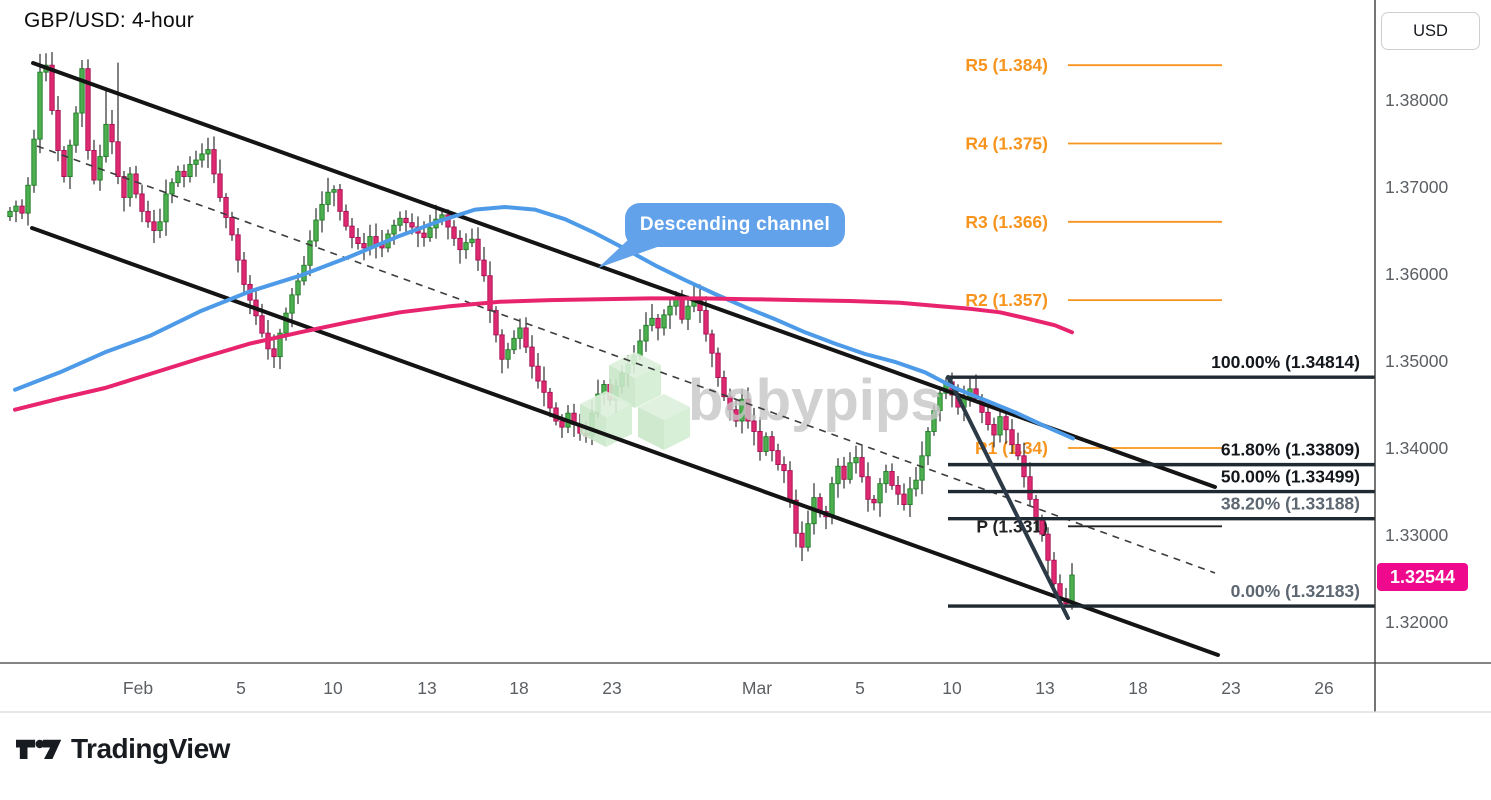 This screenshot has height=800, width=1491. What do you see at coordinates (635, 401) in the screenshot?
I see `watermark` at bounding box center [635, 401].